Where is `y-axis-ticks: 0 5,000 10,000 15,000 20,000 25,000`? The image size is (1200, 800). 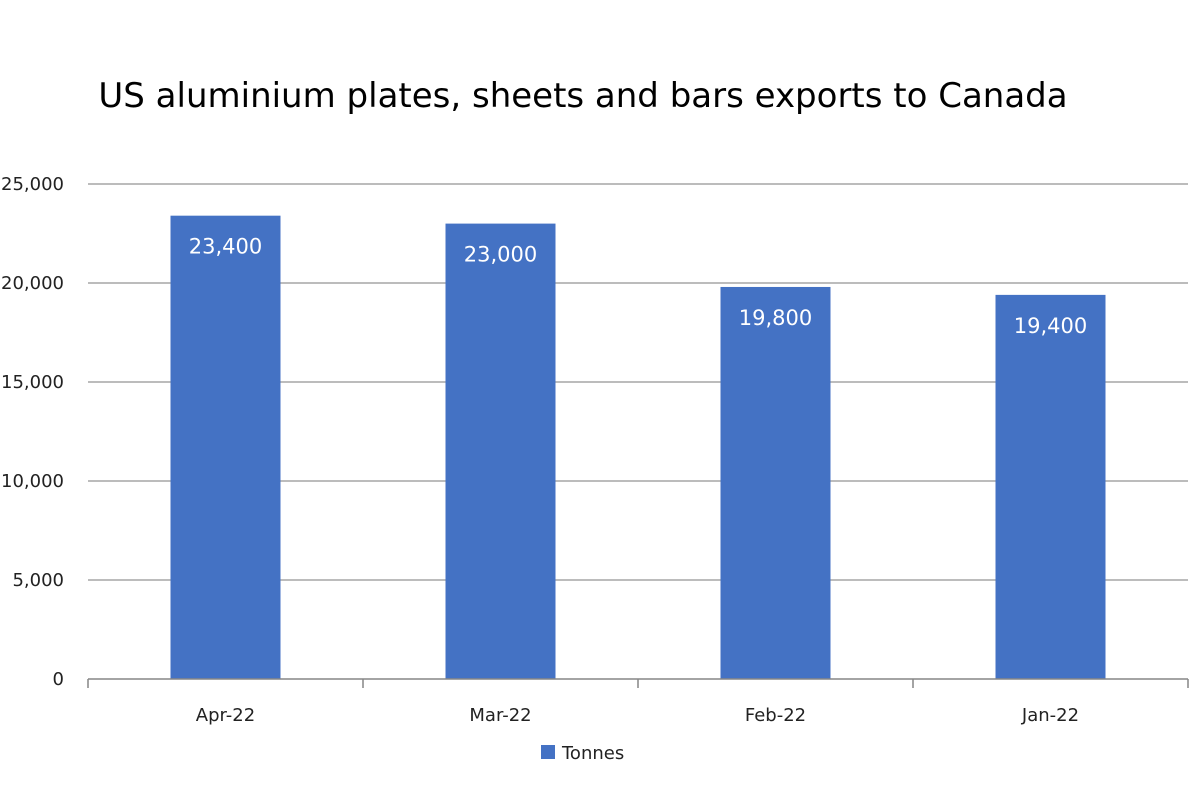 y-axis-ticks: 0 5,000 10,000 15,000 20,000 25,000 is located at coordinates (32, 432).